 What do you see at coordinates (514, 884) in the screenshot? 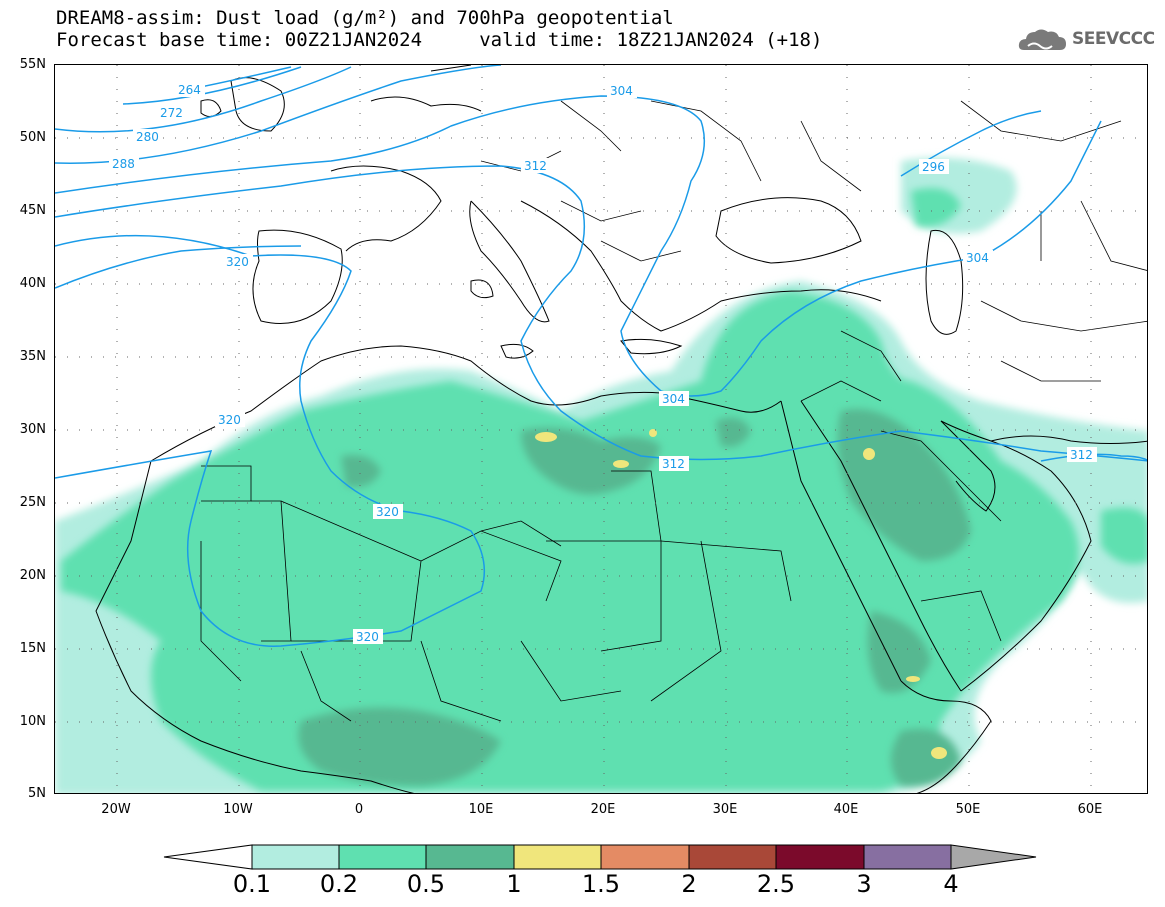
I see `colorbar-label: 1` at bounding box center [514, 884].